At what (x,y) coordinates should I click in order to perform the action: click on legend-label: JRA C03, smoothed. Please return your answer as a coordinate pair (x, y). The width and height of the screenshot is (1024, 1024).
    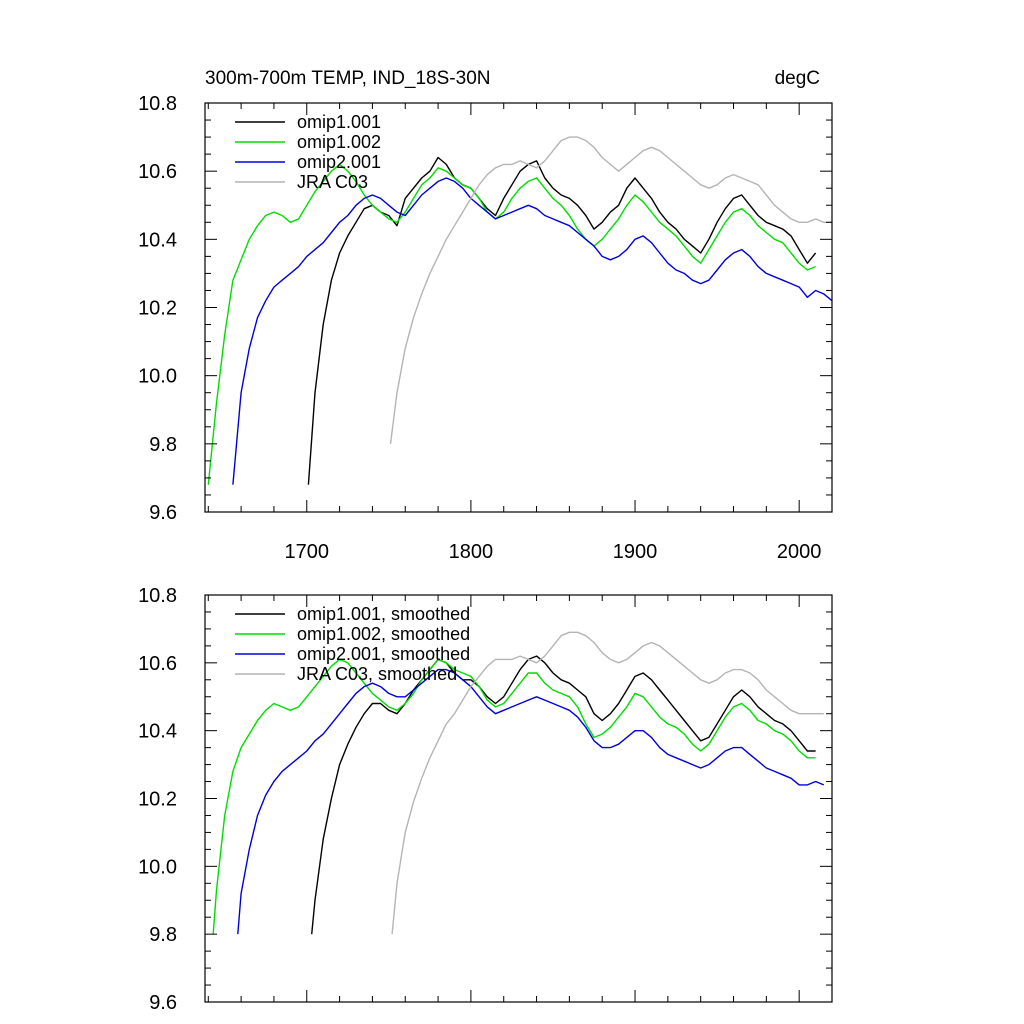
    Looking at the image, I should click on (377, 674).